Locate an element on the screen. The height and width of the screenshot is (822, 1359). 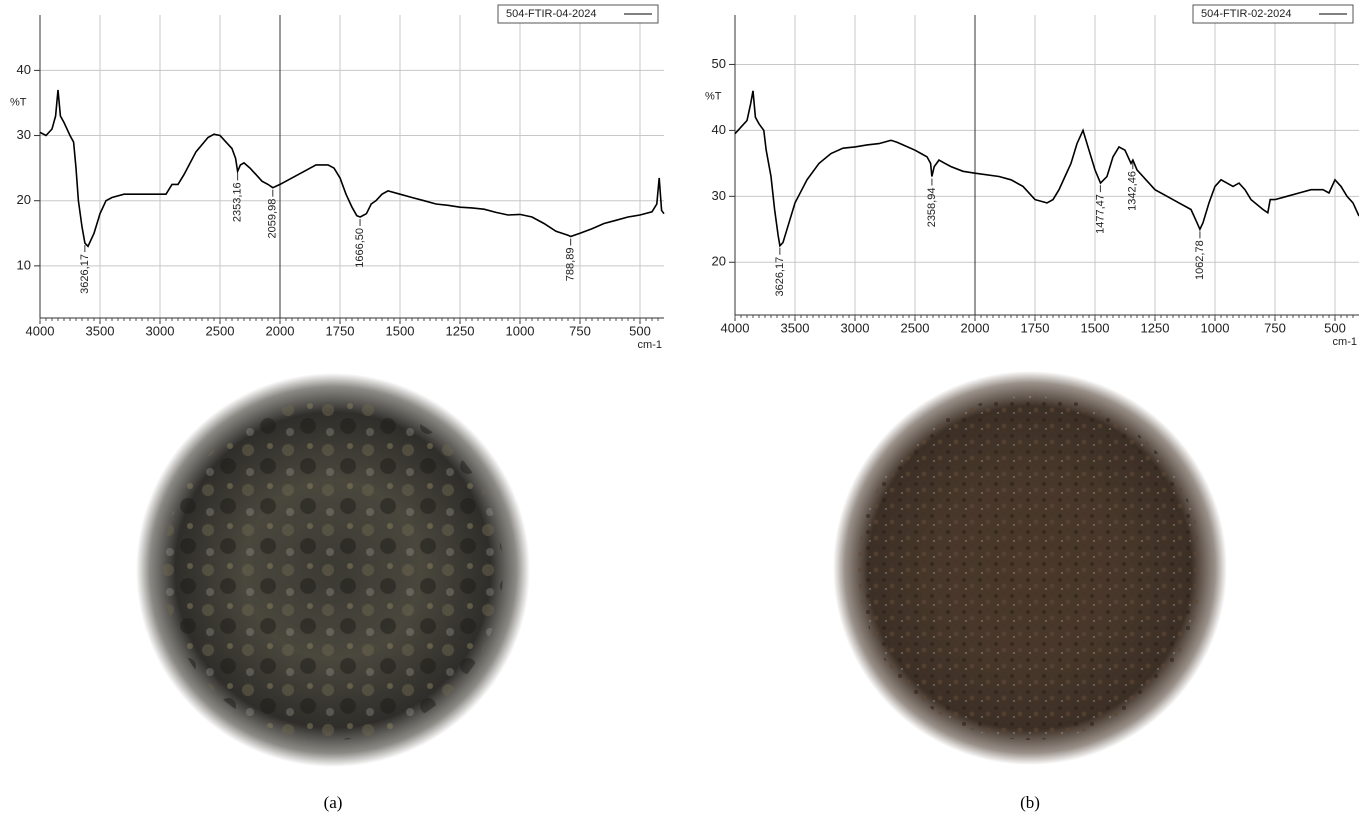
peak-label: 788,89 is located at coordinates (571, 265).